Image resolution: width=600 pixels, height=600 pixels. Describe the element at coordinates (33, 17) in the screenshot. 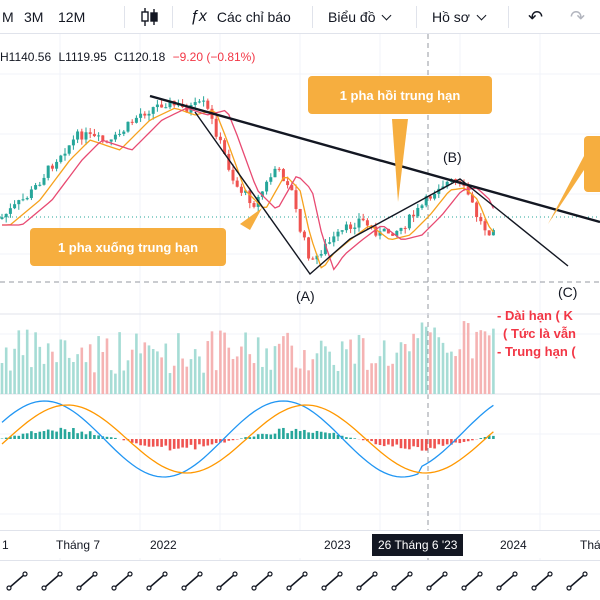

I see `interval-3m-button: 3M` at that location.